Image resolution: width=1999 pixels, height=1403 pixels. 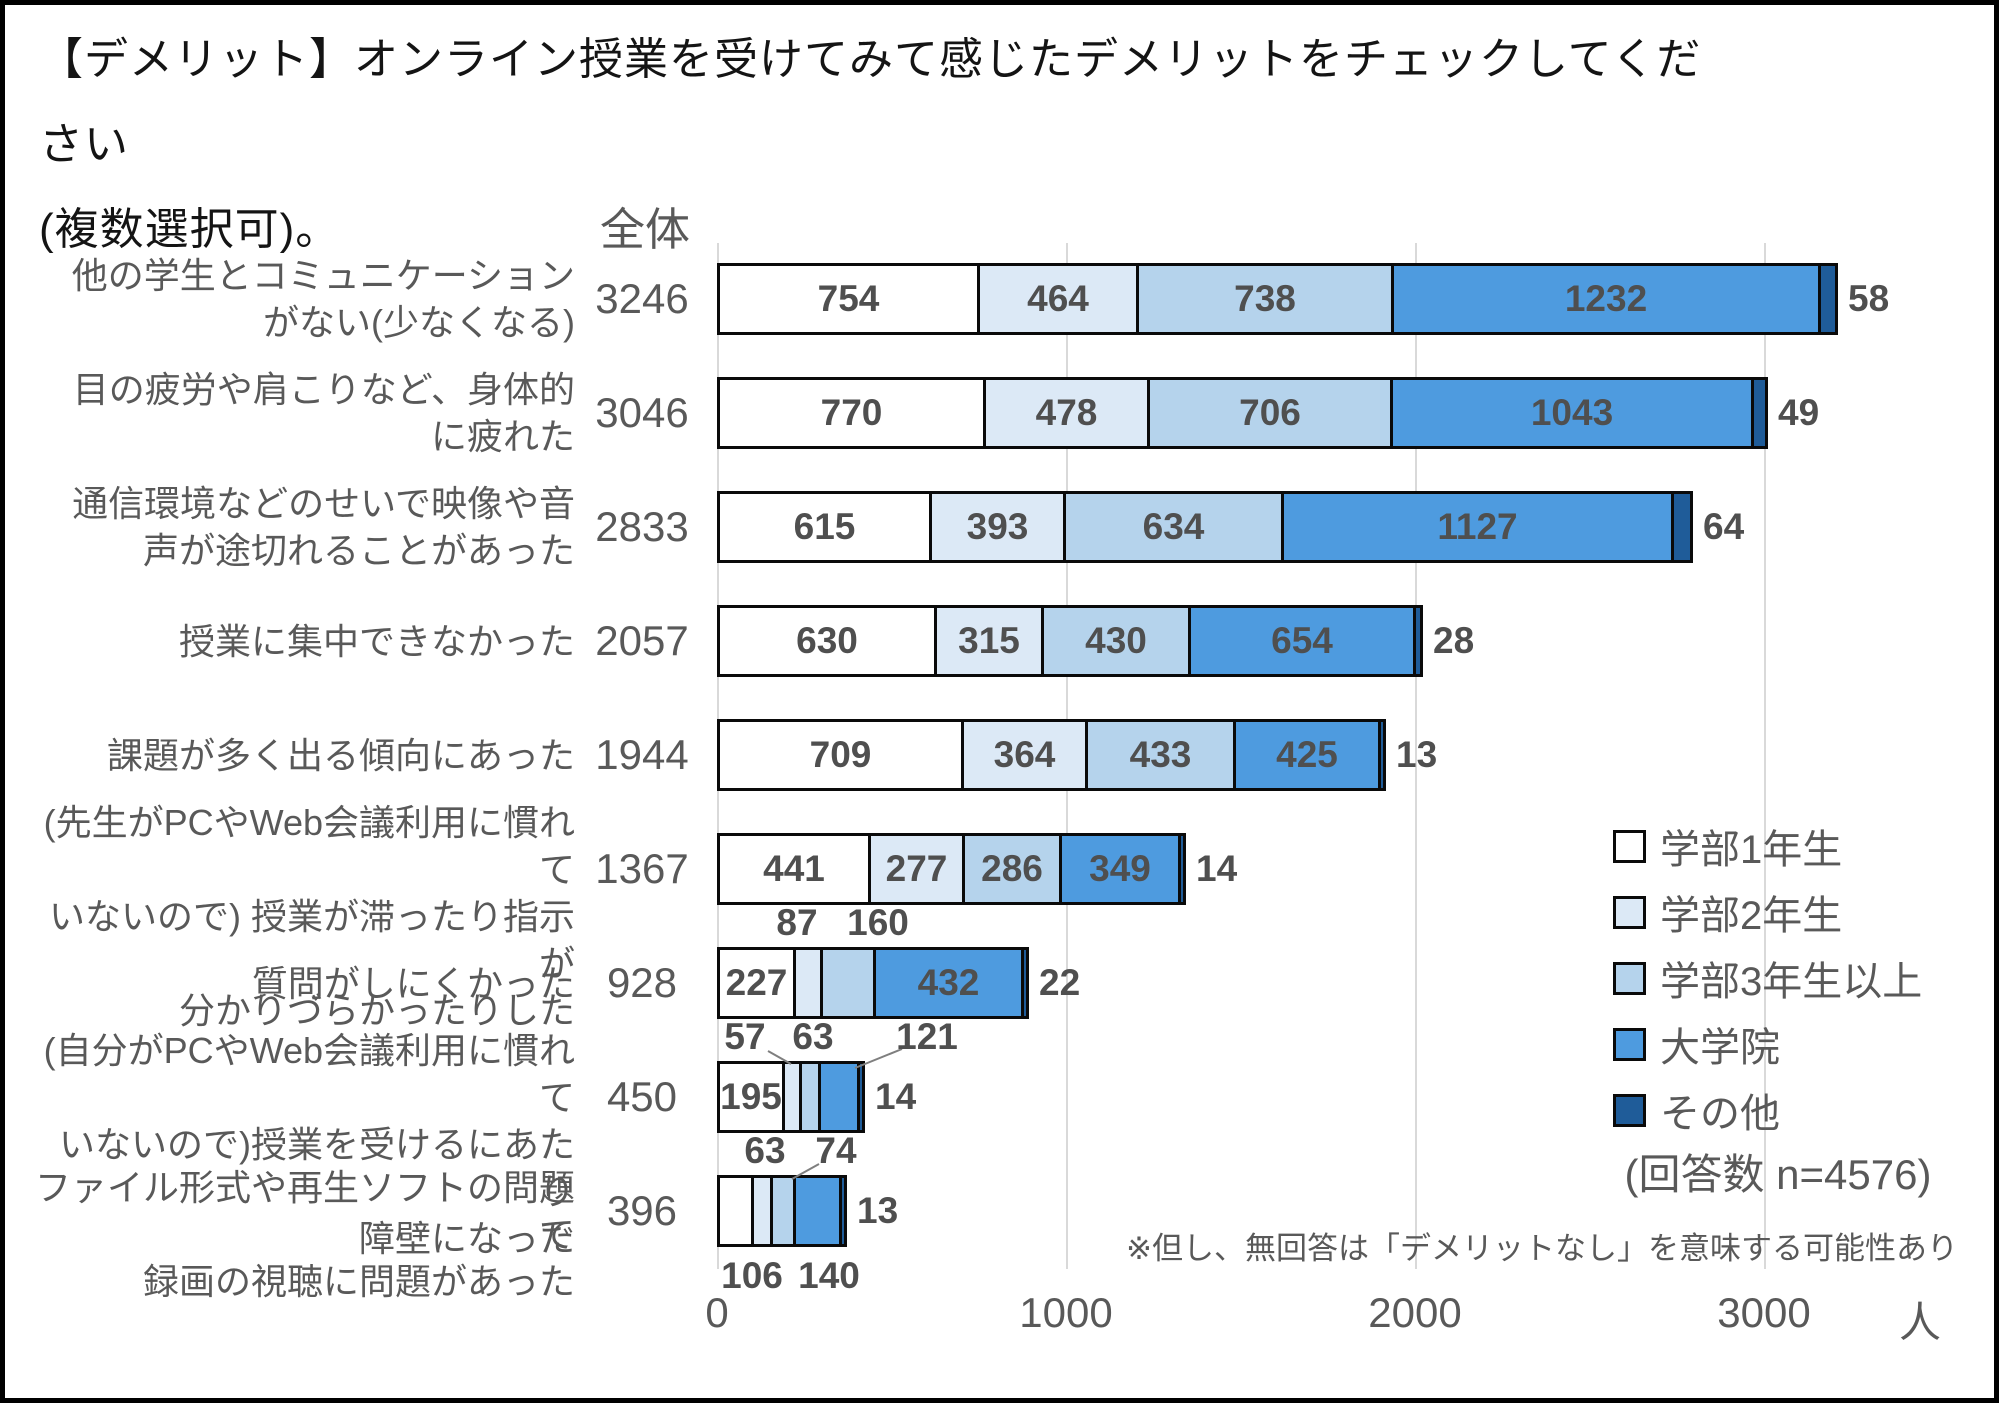 I want to click on bar-segment-学部2年生: 393, so click(x=997, y=527).